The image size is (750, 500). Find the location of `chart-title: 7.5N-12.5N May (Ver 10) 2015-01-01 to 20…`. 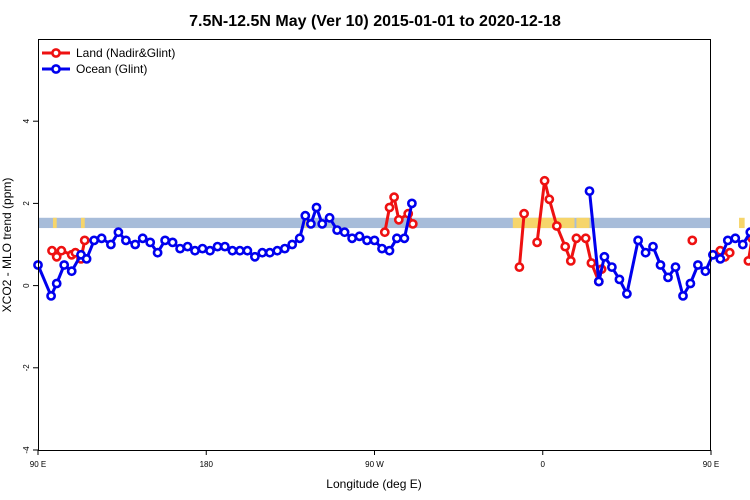

chart-title: 7.5N-12.5N May (Ver 10) 2015-01-01 to 20… is located at coordinates (375, 21).